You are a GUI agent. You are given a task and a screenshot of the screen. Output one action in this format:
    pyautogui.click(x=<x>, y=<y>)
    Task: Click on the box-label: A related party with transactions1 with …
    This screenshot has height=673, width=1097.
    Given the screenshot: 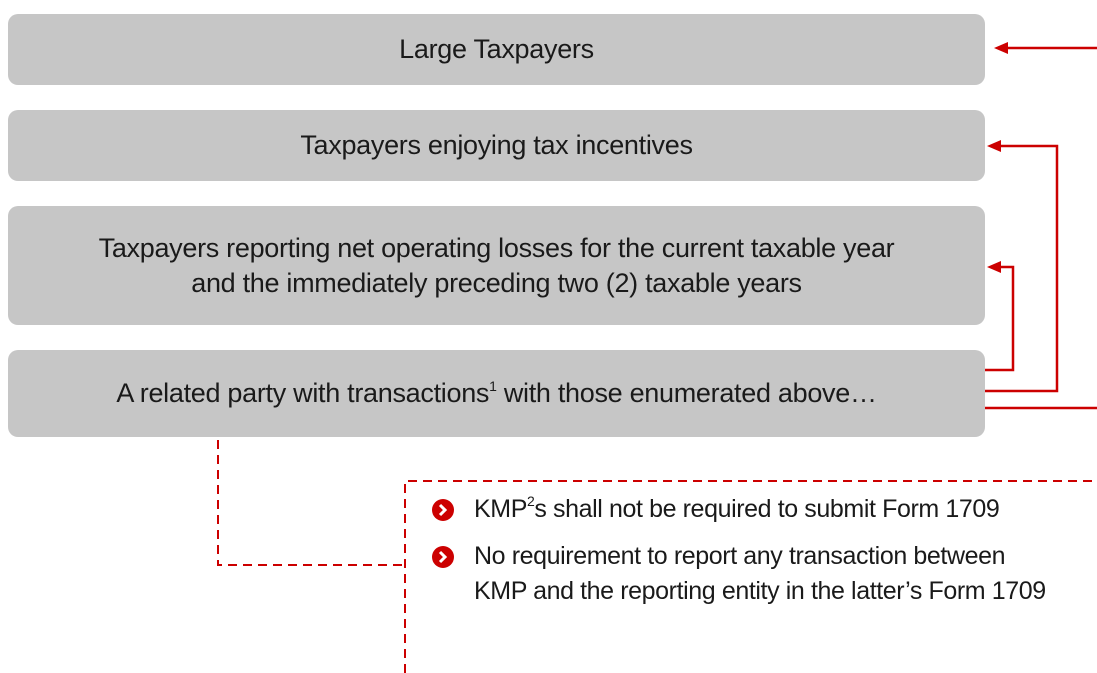 What is the action you would take?
    pyautogui.click(x=496, y=393)
    